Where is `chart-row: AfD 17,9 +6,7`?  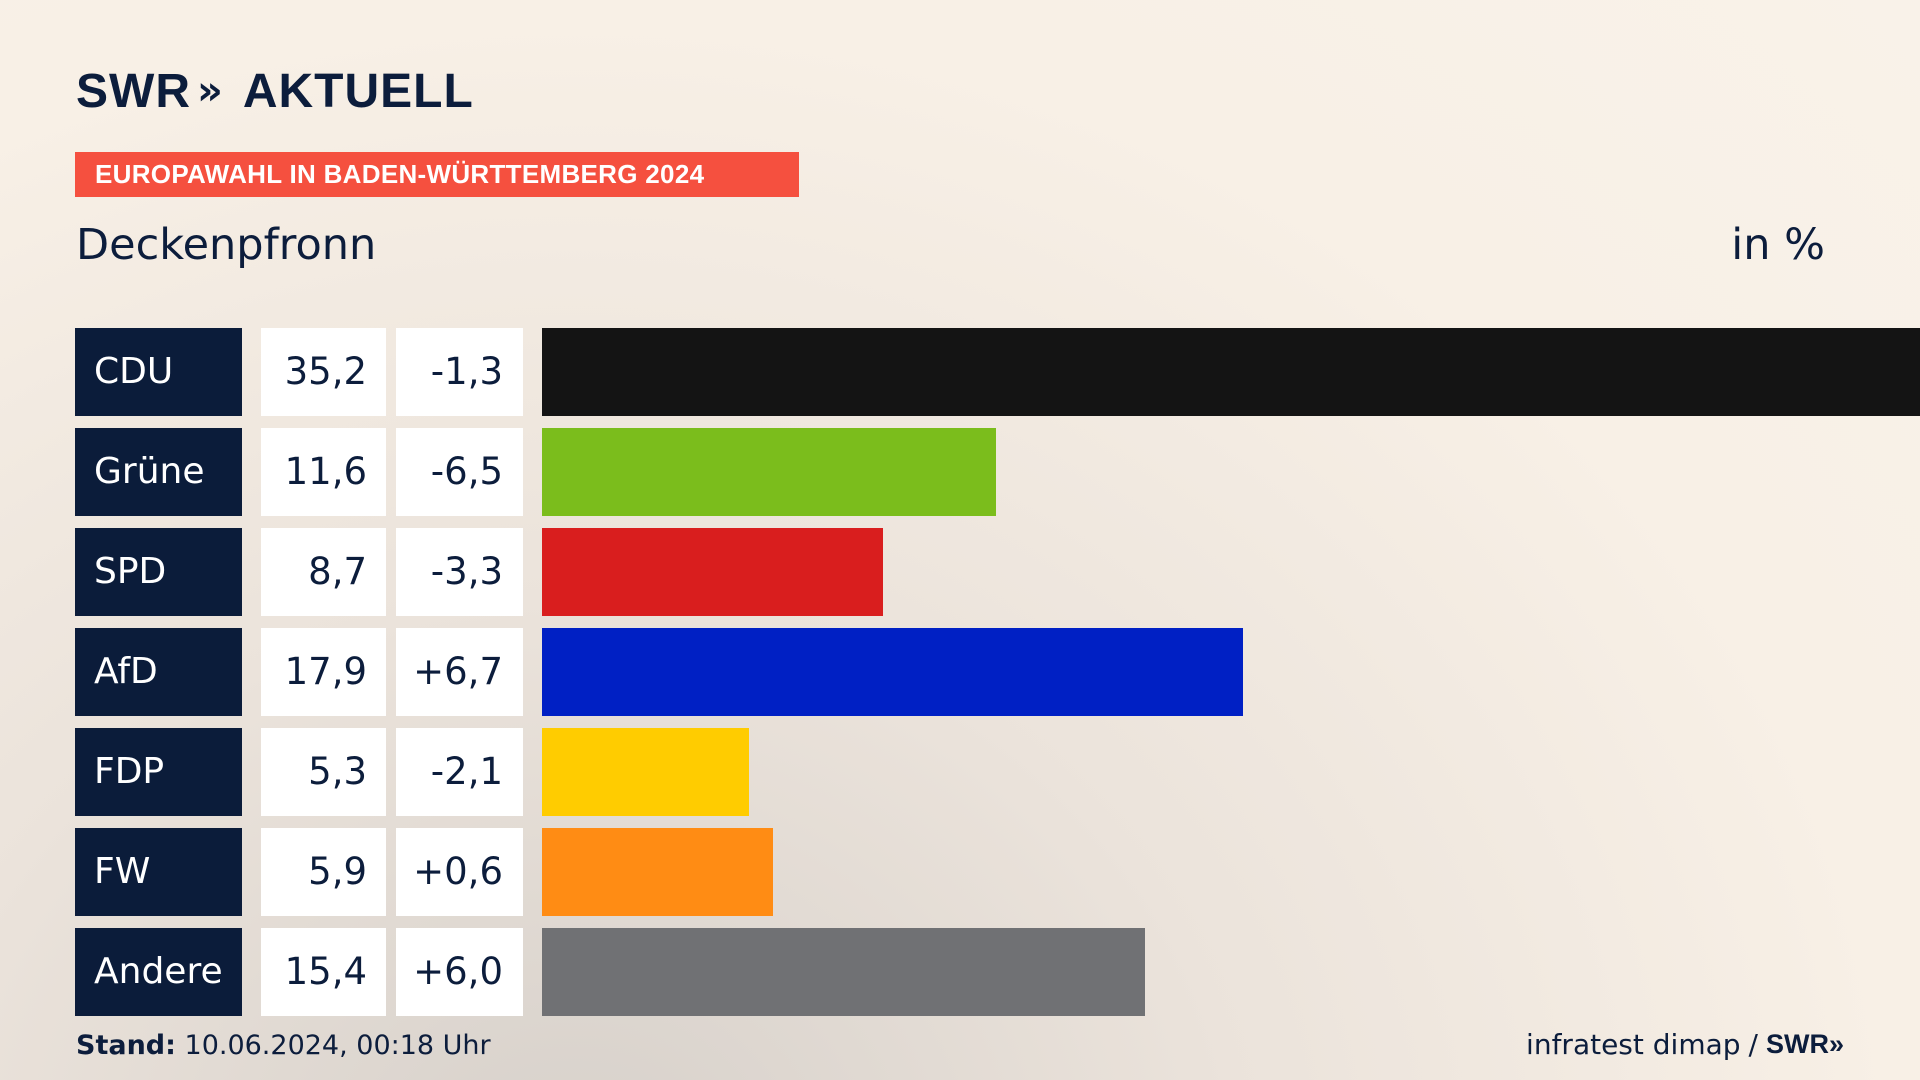
chart-row: AfD 17,9 +6,7 is located at coordinates (960, 672).